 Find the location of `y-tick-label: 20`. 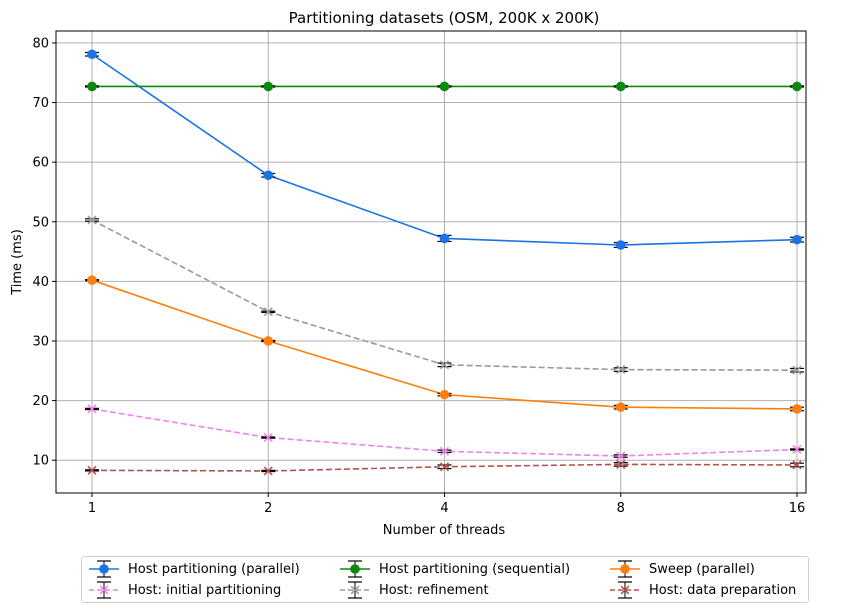

y-tick-label: 20 is located at coordinates (40, 401).